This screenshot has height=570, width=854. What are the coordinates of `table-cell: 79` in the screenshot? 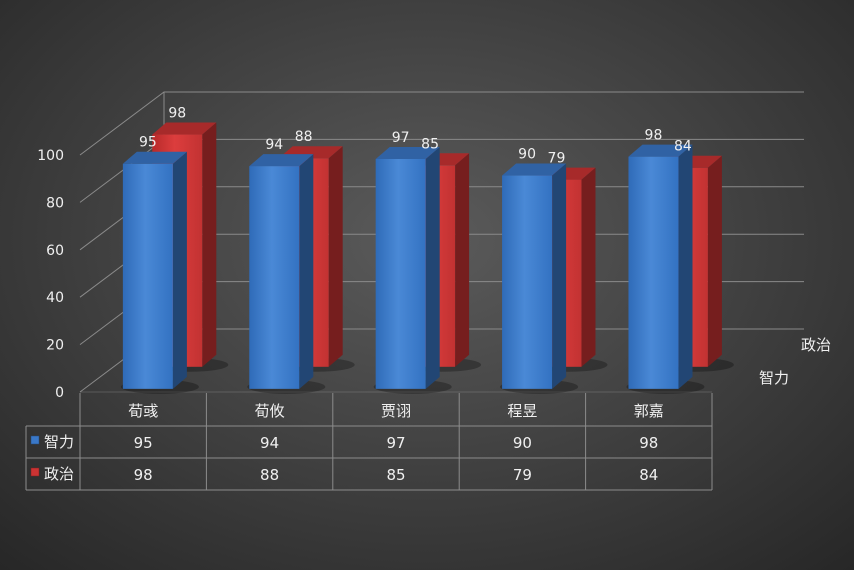 It's located at (522, 475).